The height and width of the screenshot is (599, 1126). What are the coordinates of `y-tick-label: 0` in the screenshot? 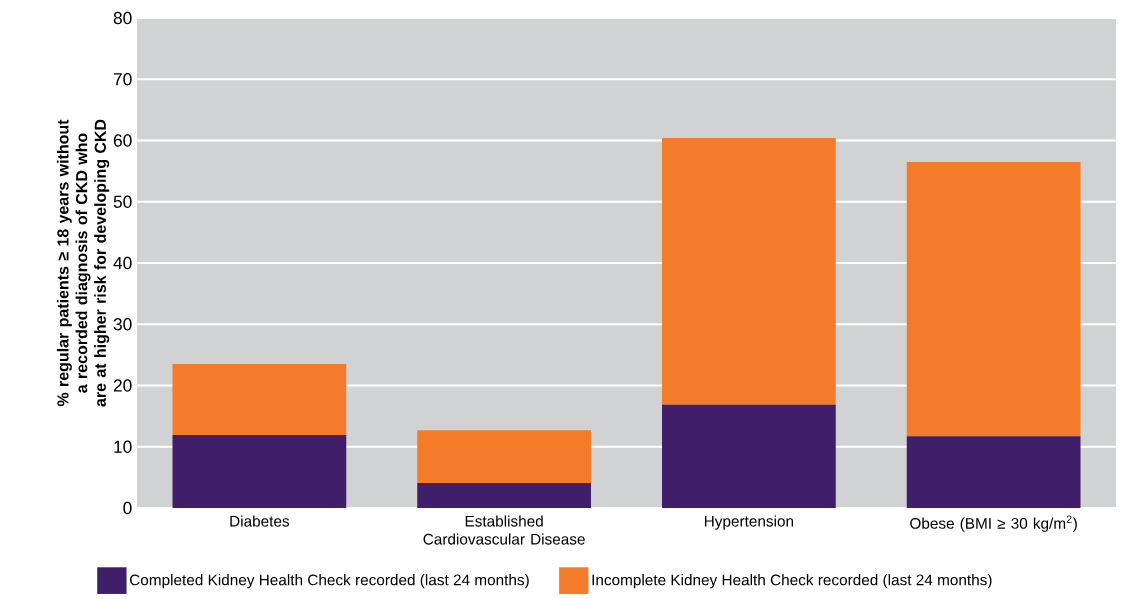 It's located at (127, 508).